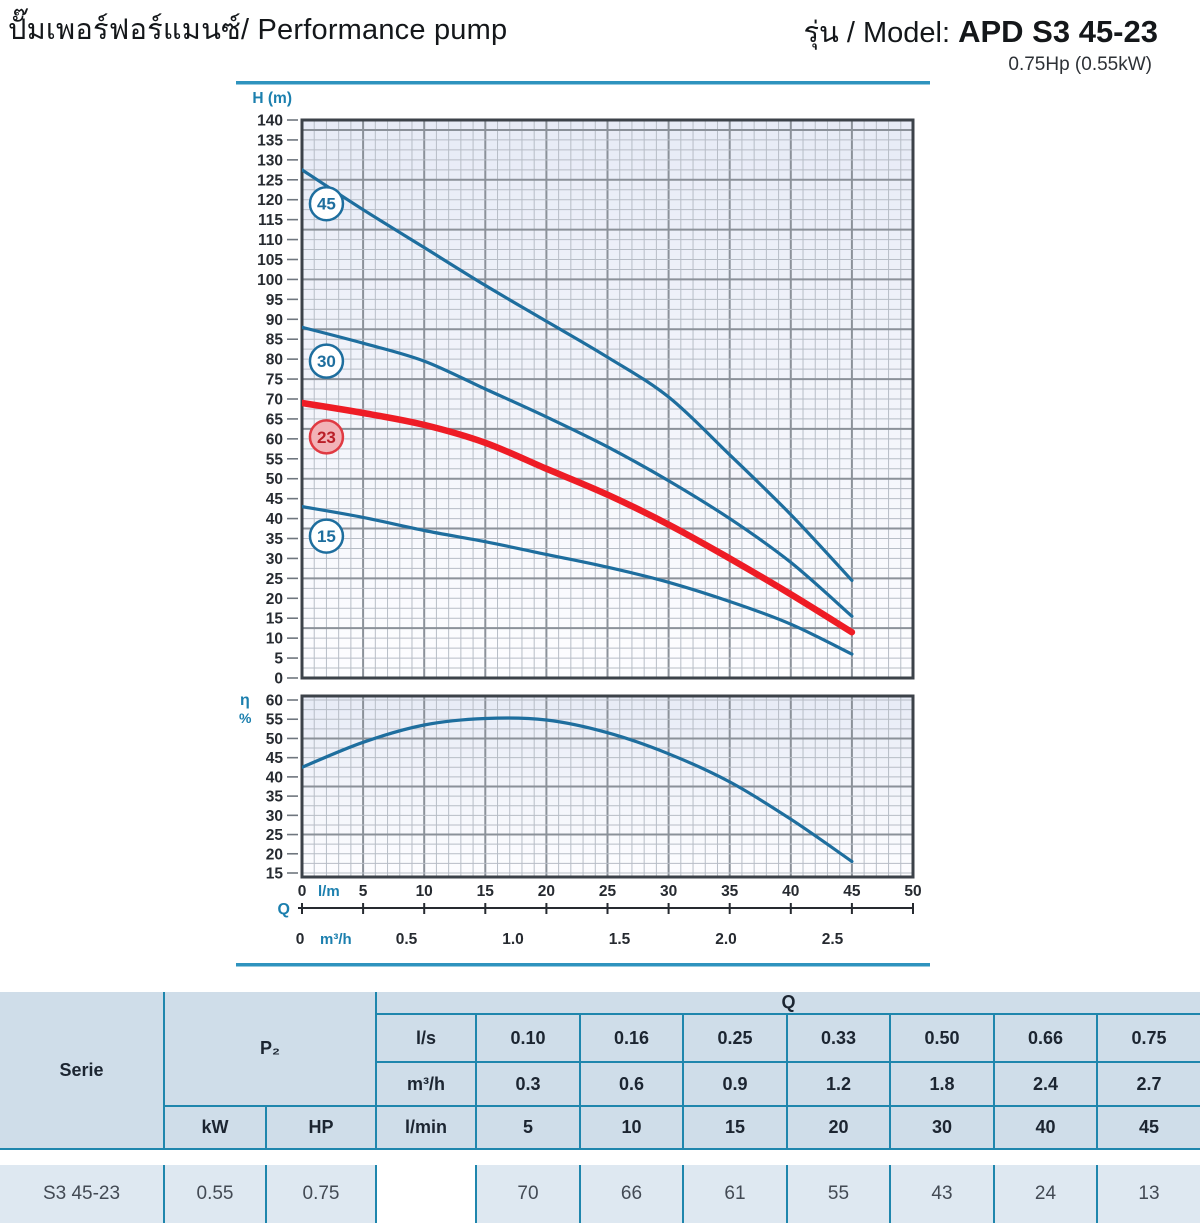 The width and height of the screenshot is (1200, 1223). Describe the element at coordinates (426, 1127) in the screenshot. I see `unit-label-lmin: l/min` at that location.